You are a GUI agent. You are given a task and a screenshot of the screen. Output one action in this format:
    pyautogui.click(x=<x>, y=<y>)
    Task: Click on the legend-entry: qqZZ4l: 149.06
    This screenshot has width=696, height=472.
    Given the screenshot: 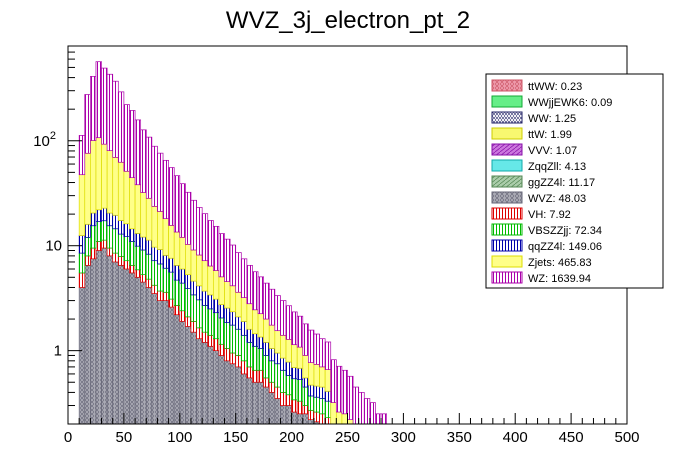 What is the action you would take?
    pyautogui.click(x=546, y=246)
    